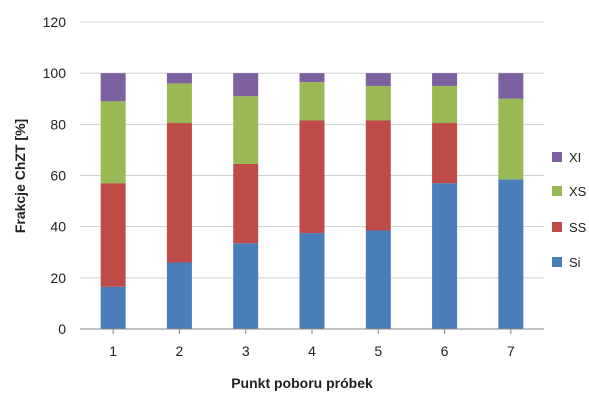 The height and width of the screenshot is (394, 589). What do you see at coordinates (312, 351) in the screenshot?
I see `x-tick-label: 4` at bounding box center [312, 351].